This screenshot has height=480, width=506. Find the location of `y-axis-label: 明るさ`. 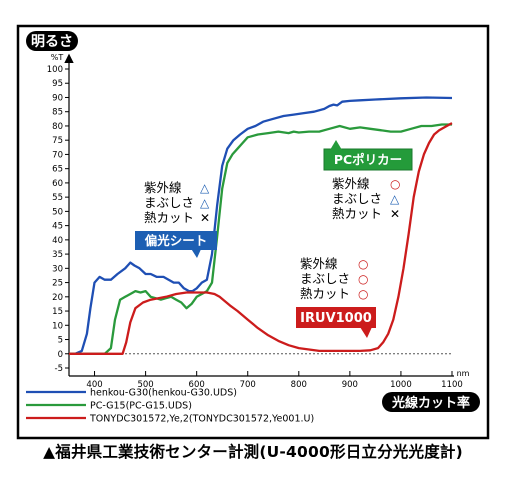

y-axis-label: 明るさ is located at coordinates (52, 42).